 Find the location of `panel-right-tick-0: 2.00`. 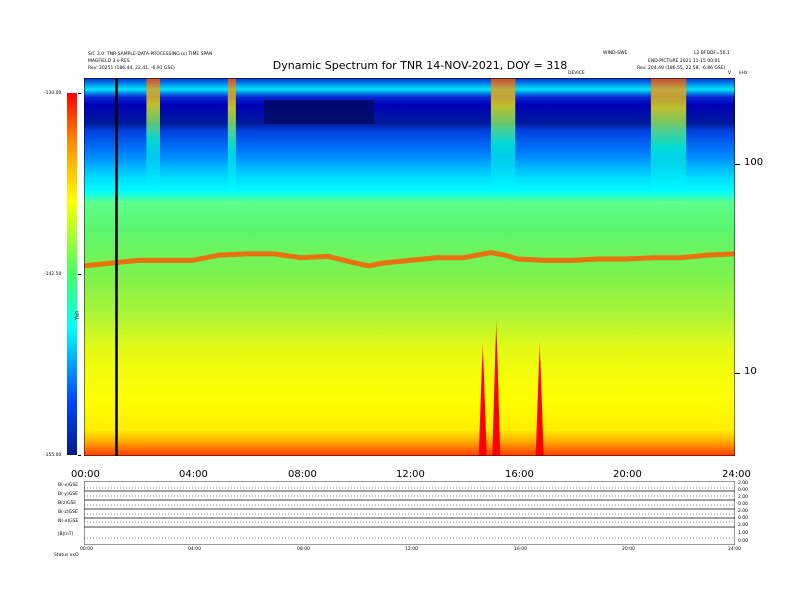

panel-right-tick-0: 2.00 is located at coordinates (743, 483).